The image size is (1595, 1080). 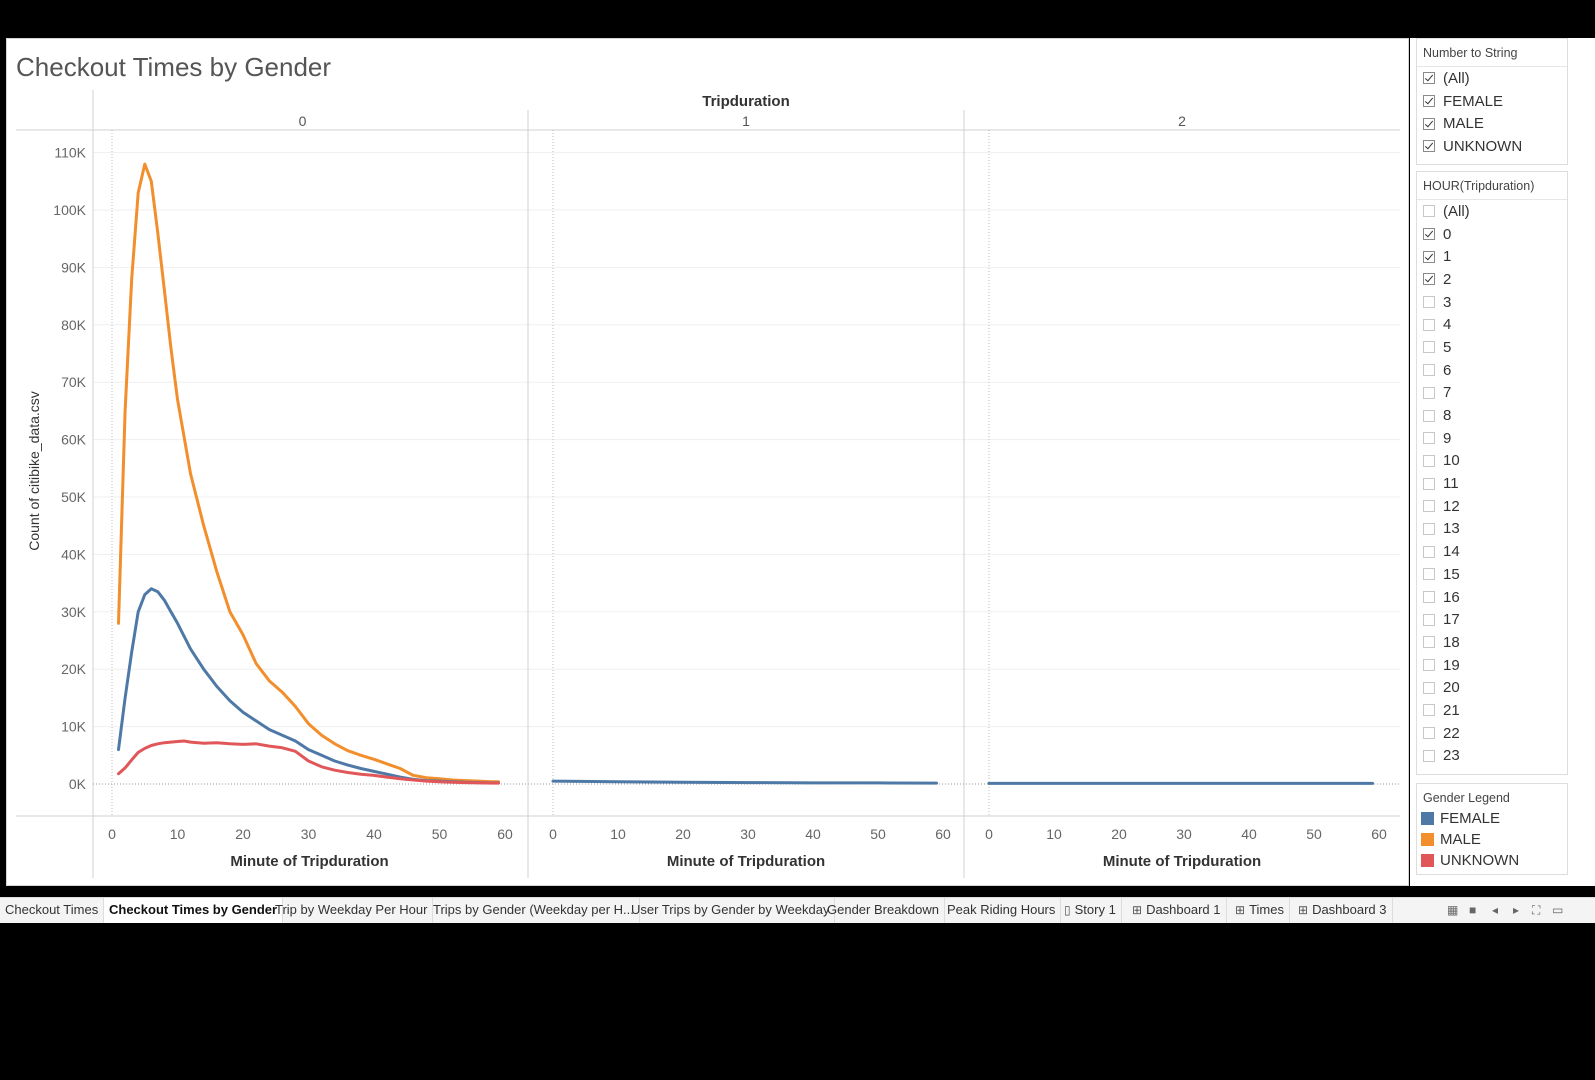 I want to click on show-tabs-icon: ■, so click(x=1473, y=910).